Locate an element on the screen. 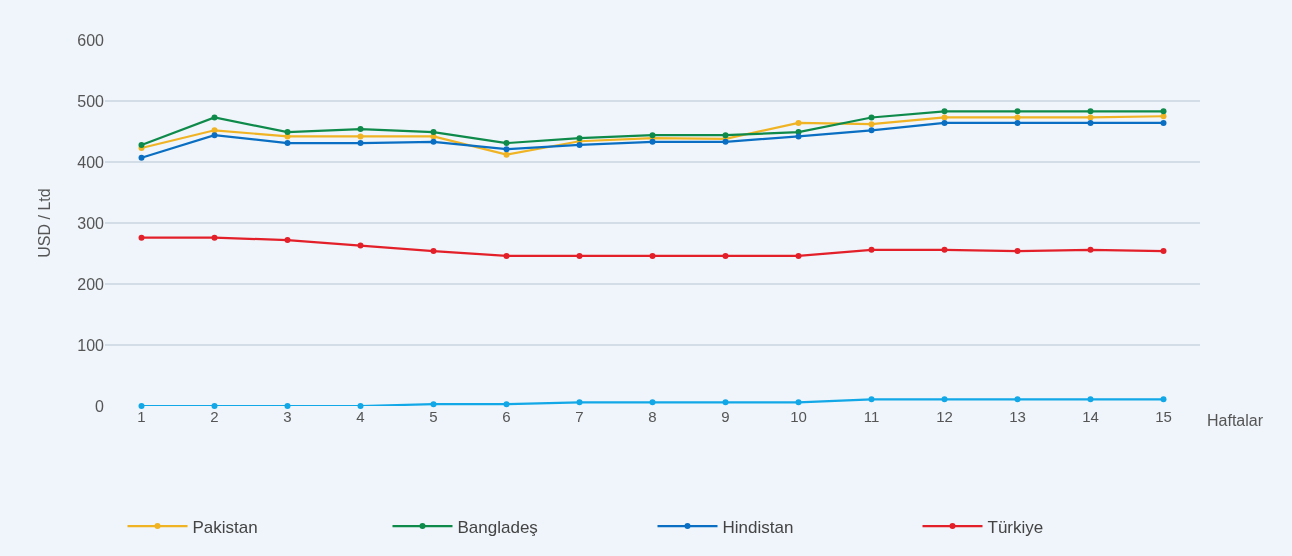 This screenshot has height=556, width=1292. y-tick-label: 600 is located at coordinates (91, 40).